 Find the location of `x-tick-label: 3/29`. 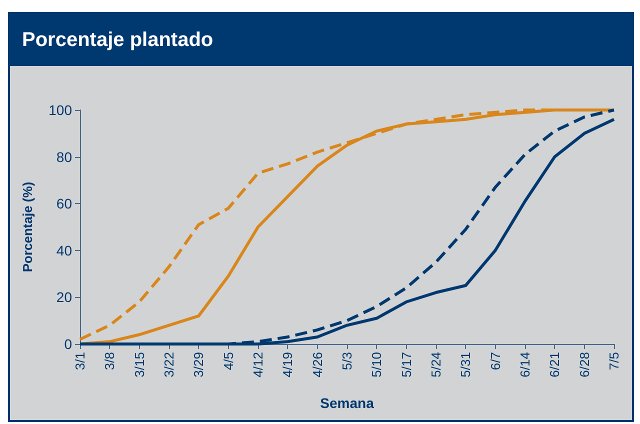

x-tick-label: 3/29 is located at coordinates (198, 365).